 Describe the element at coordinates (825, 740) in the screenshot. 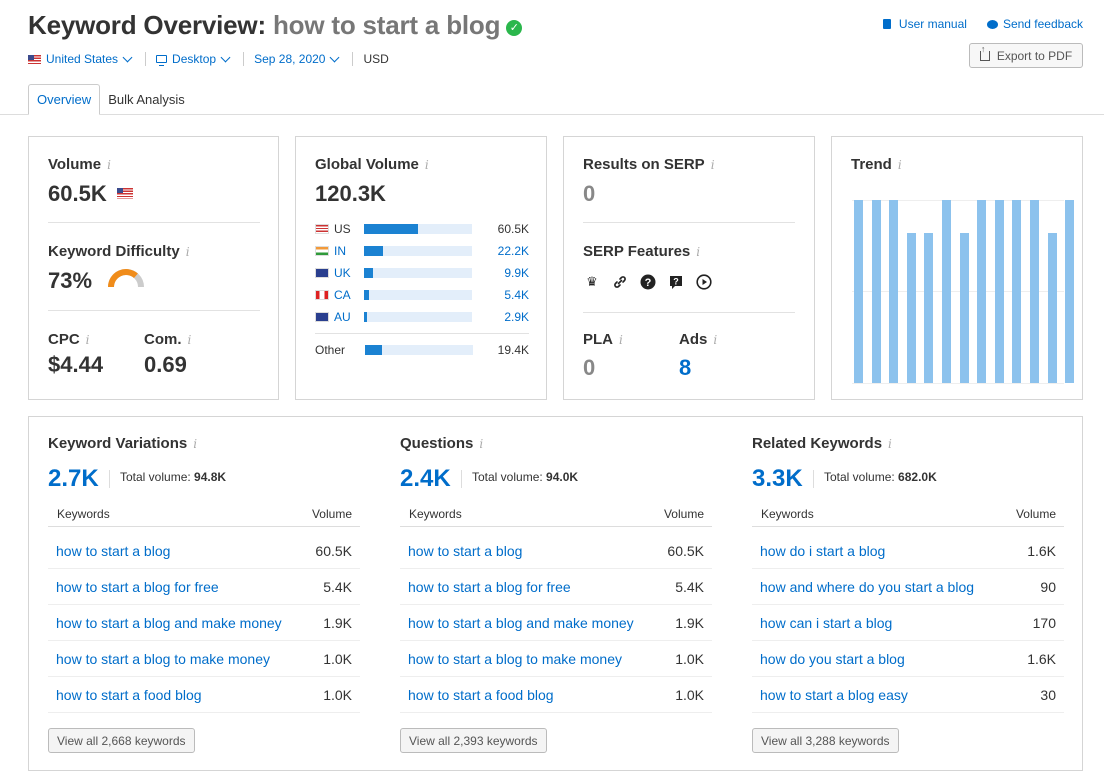

I see `view-all-button: View all 3,288 keywords` at that location.